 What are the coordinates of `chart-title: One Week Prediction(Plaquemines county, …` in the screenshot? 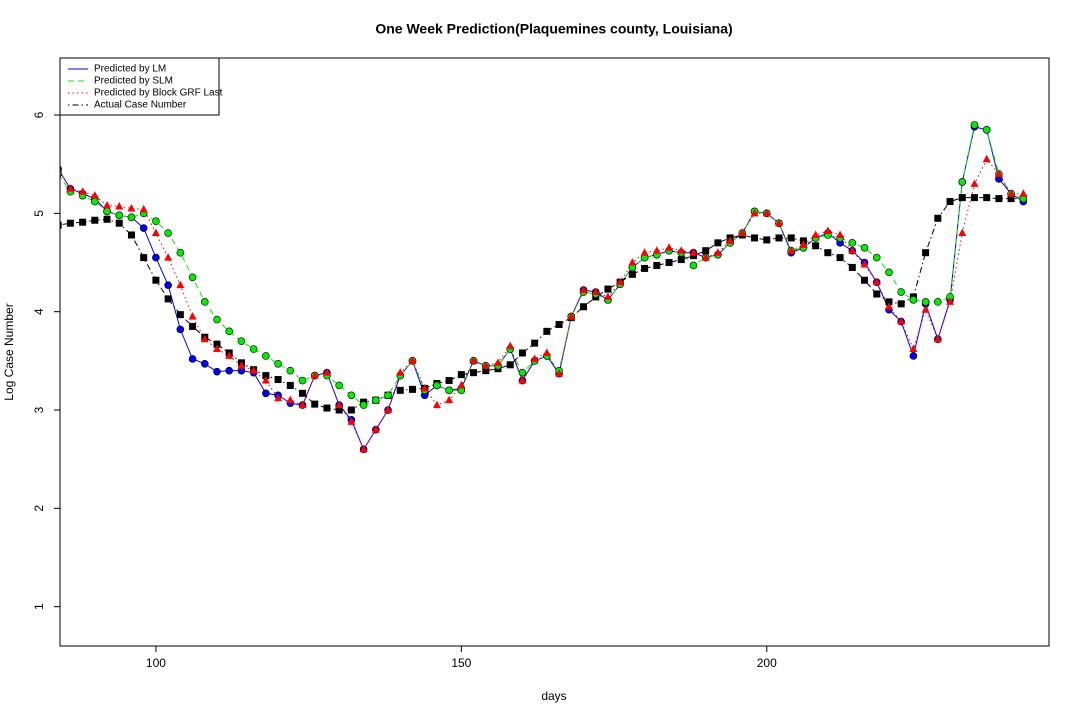 It's located at (553, 29).